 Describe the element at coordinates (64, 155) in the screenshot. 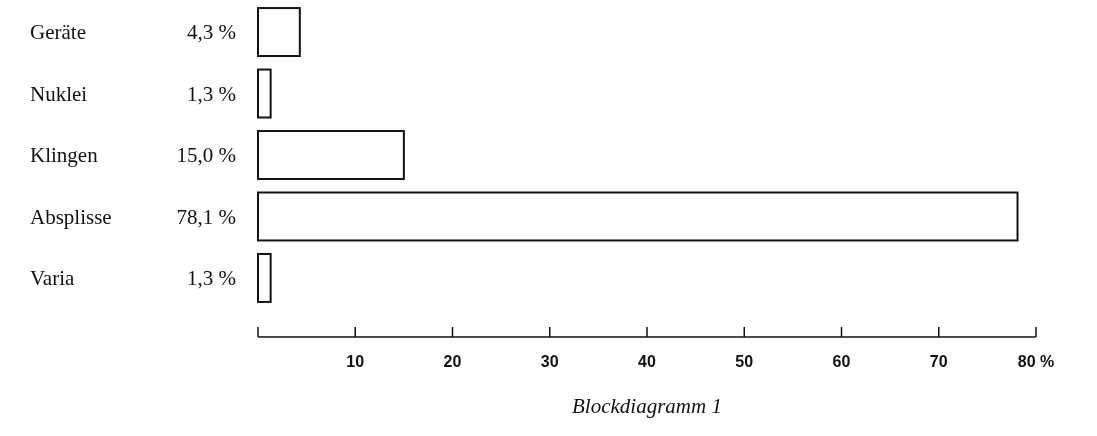

I see `y-tick-label: Klingen` at that location.